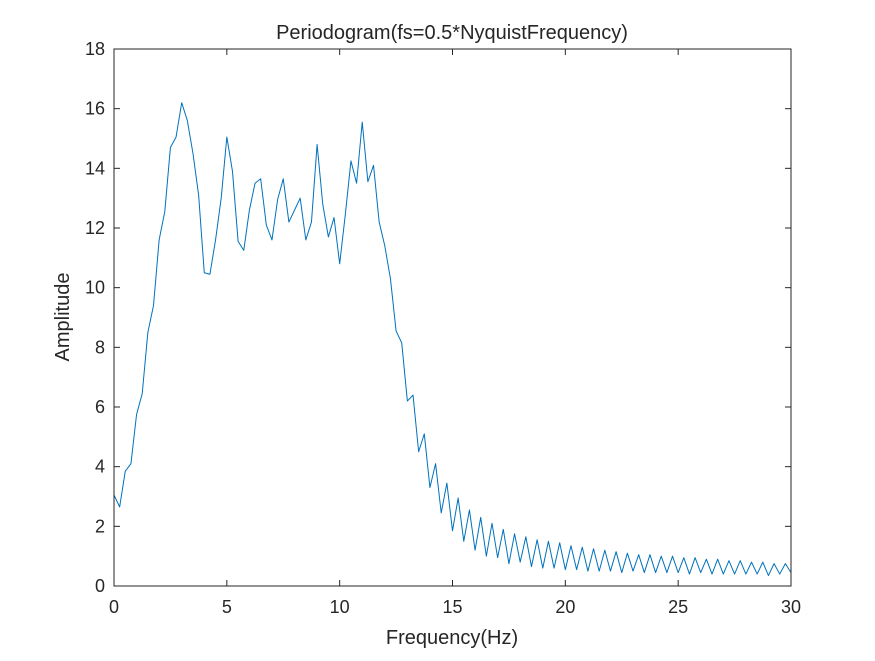 This screenshot has height=661, width=875. I want to click on y-tick-label-8: 16, so click(95, 109).